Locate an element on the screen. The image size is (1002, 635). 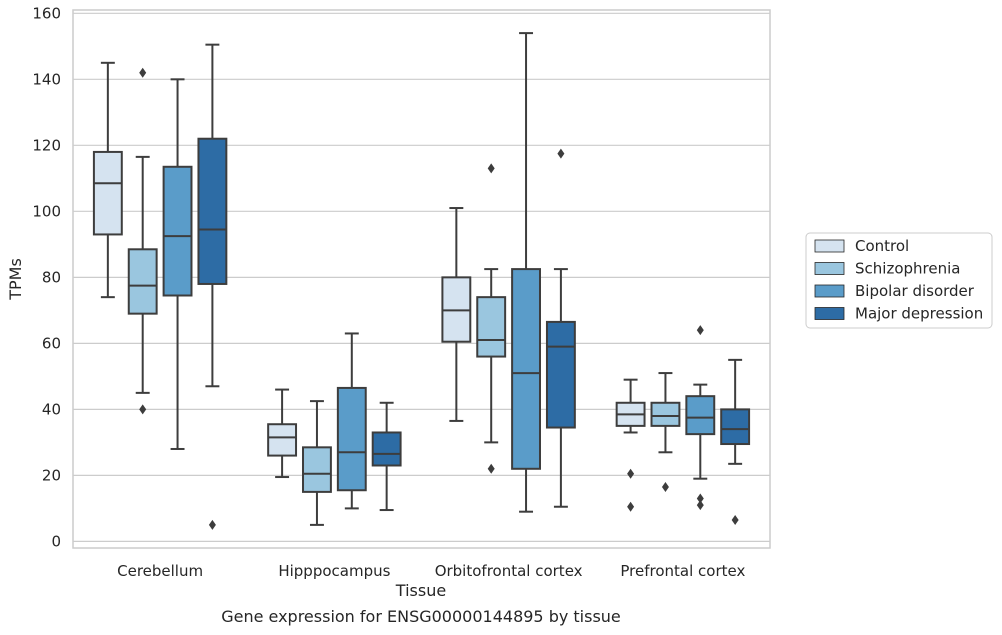
legend-label: Major depression is located at coordinates (919, 314).